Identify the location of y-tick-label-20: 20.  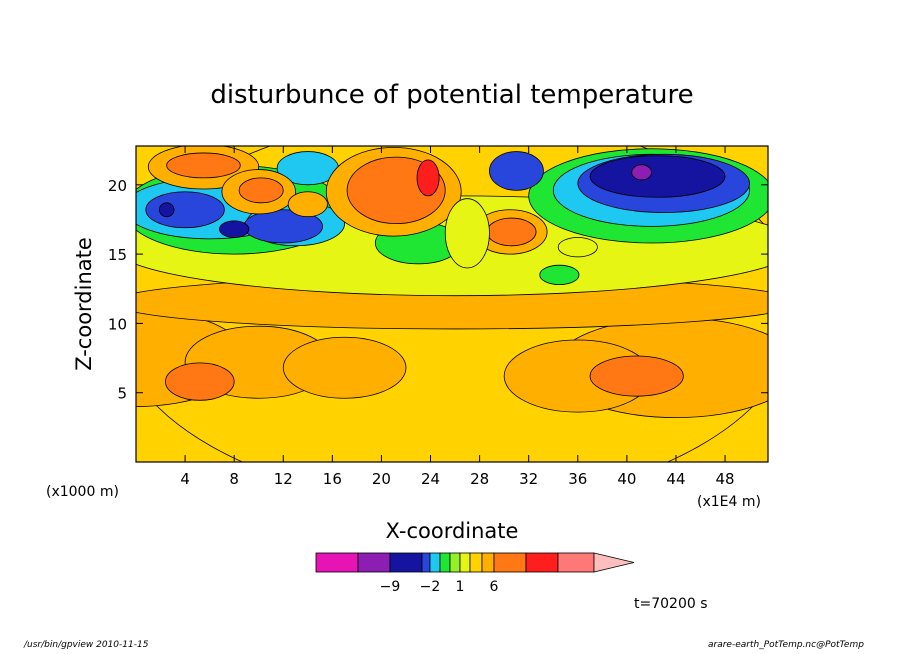
(117, 186).